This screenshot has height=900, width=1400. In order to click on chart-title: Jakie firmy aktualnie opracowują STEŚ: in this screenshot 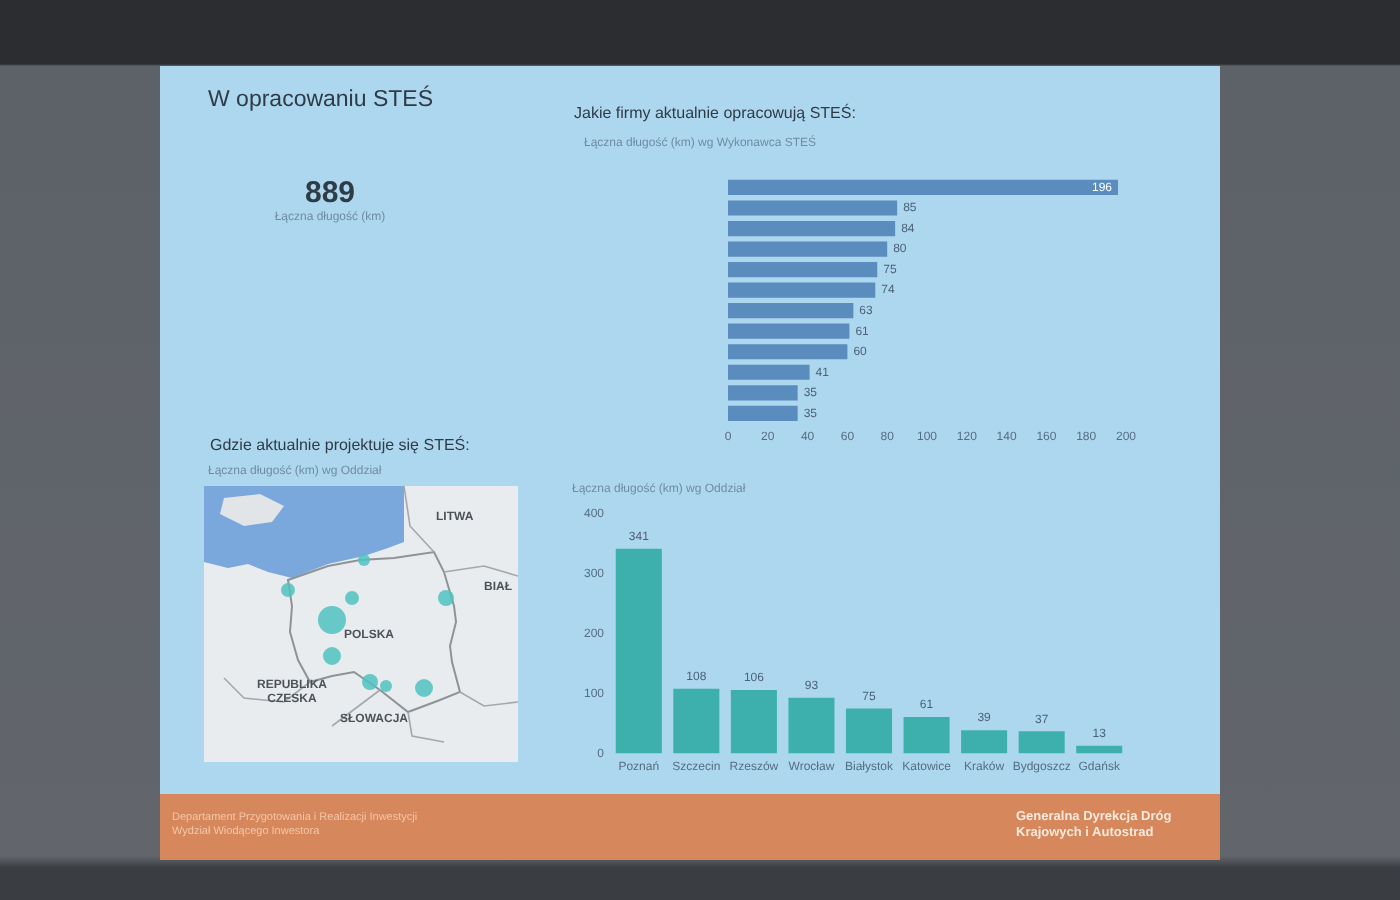, I will do `click(715, 113)`.